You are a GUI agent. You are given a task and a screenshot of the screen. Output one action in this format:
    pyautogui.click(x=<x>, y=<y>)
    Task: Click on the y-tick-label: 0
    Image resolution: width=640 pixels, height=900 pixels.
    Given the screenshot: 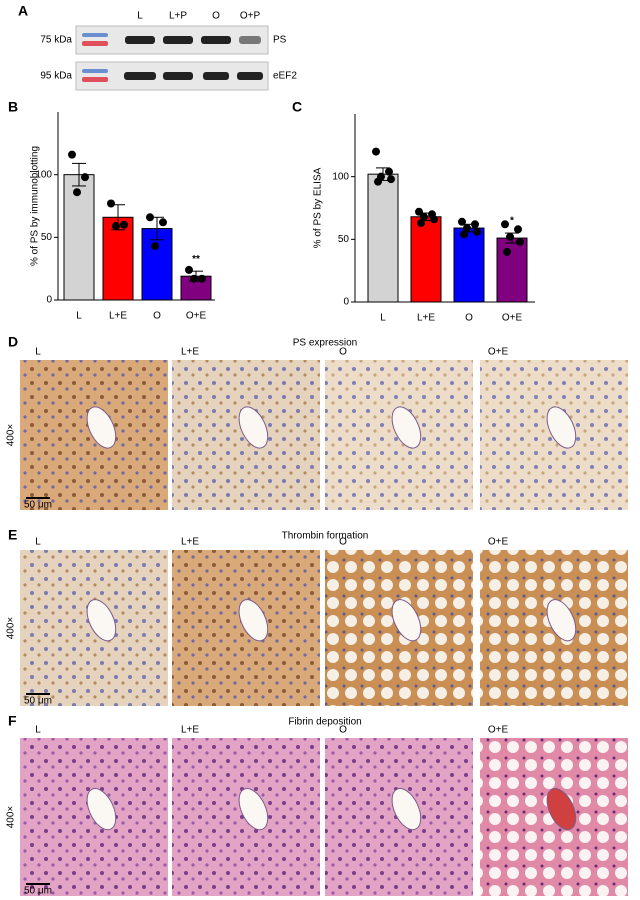 What is the action you would take?
    pyautogui.click(x=346, y=302)
    